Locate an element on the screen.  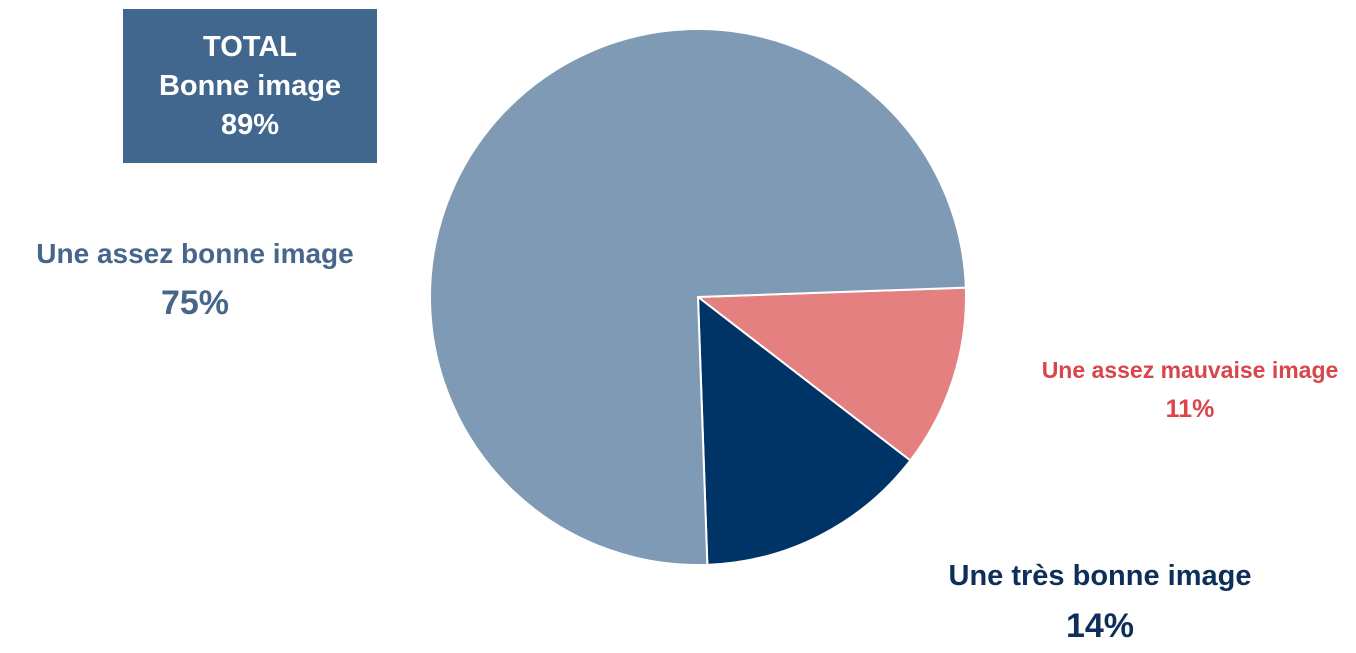
label-mauvaise-name: Une assez mauvaise image is located at coordinates (1190, 370).